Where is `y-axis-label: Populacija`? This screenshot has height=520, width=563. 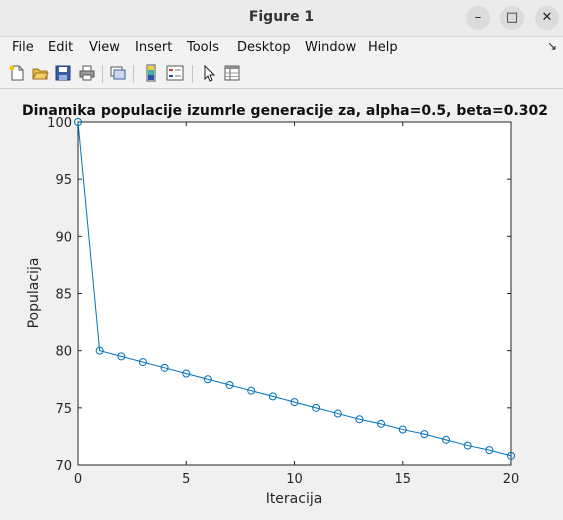
y-axis-label: Populacija is located at coordinates (34, 293).